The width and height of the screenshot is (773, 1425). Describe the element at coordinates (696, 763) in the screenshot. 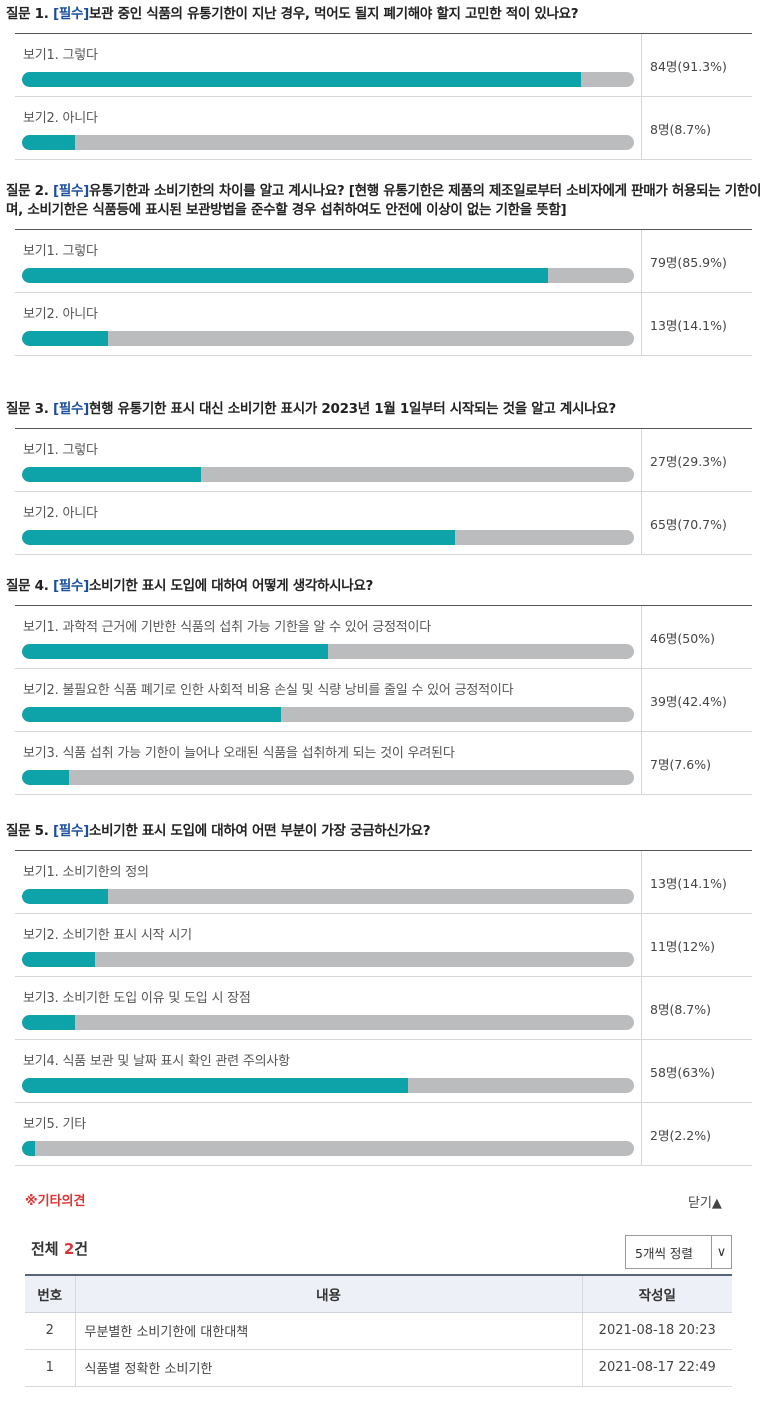

I see `option-count: 7명(7.6%)` at that location.